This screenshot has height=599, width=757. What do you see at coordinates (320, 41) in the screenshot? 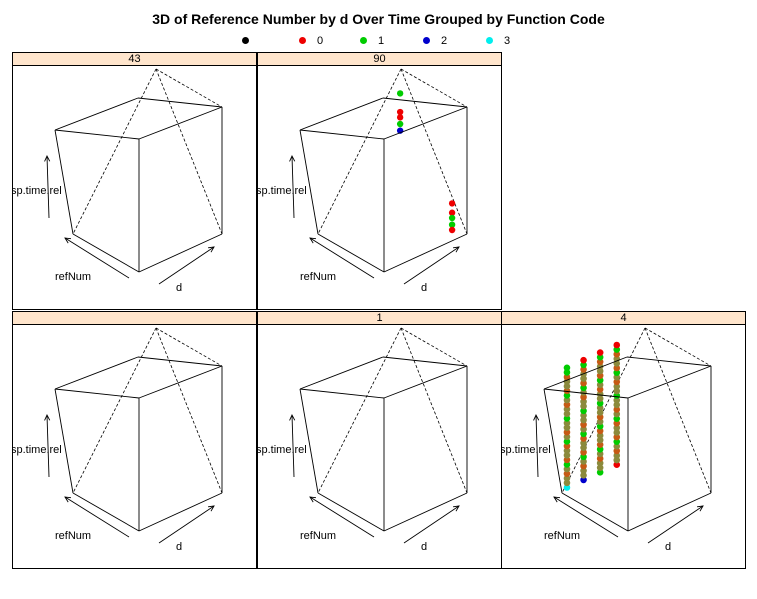
I see `legend-label: 0` at bounding box center [320, 41].